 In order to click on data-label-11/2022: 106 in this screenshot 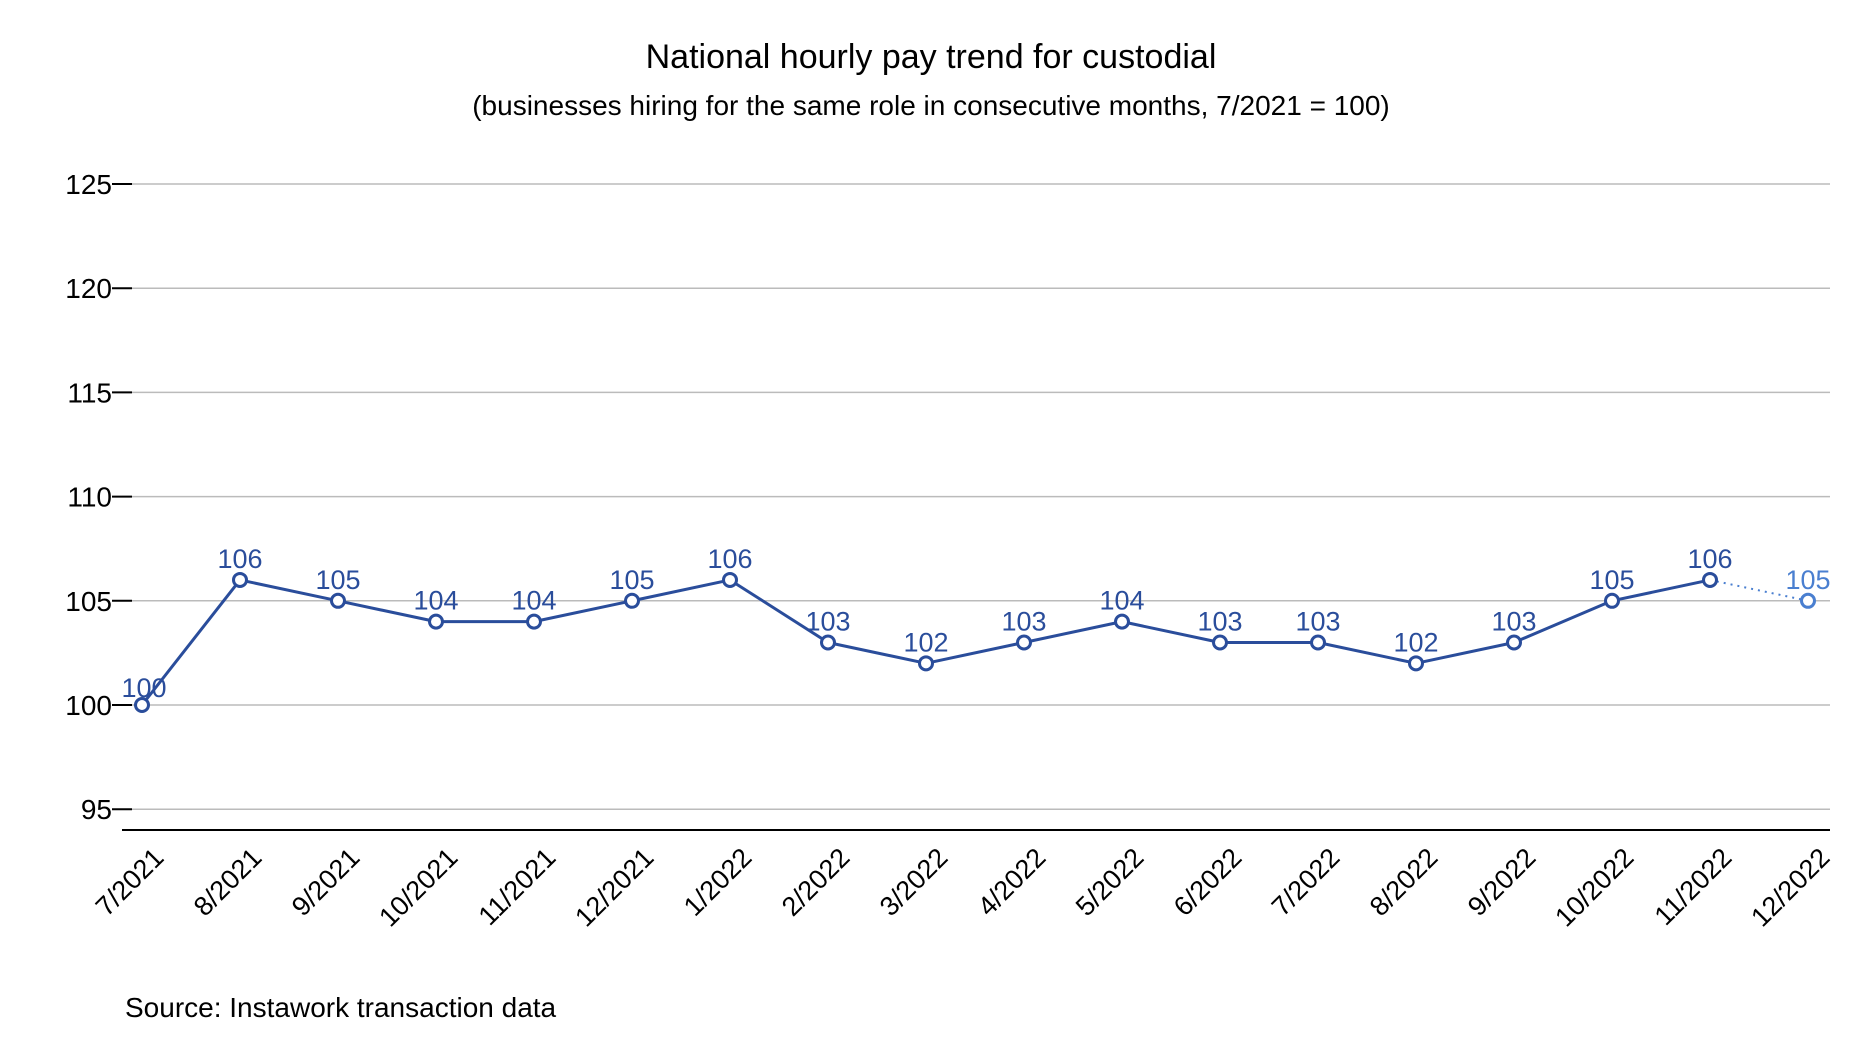, I will do `click(1709, 559)`.